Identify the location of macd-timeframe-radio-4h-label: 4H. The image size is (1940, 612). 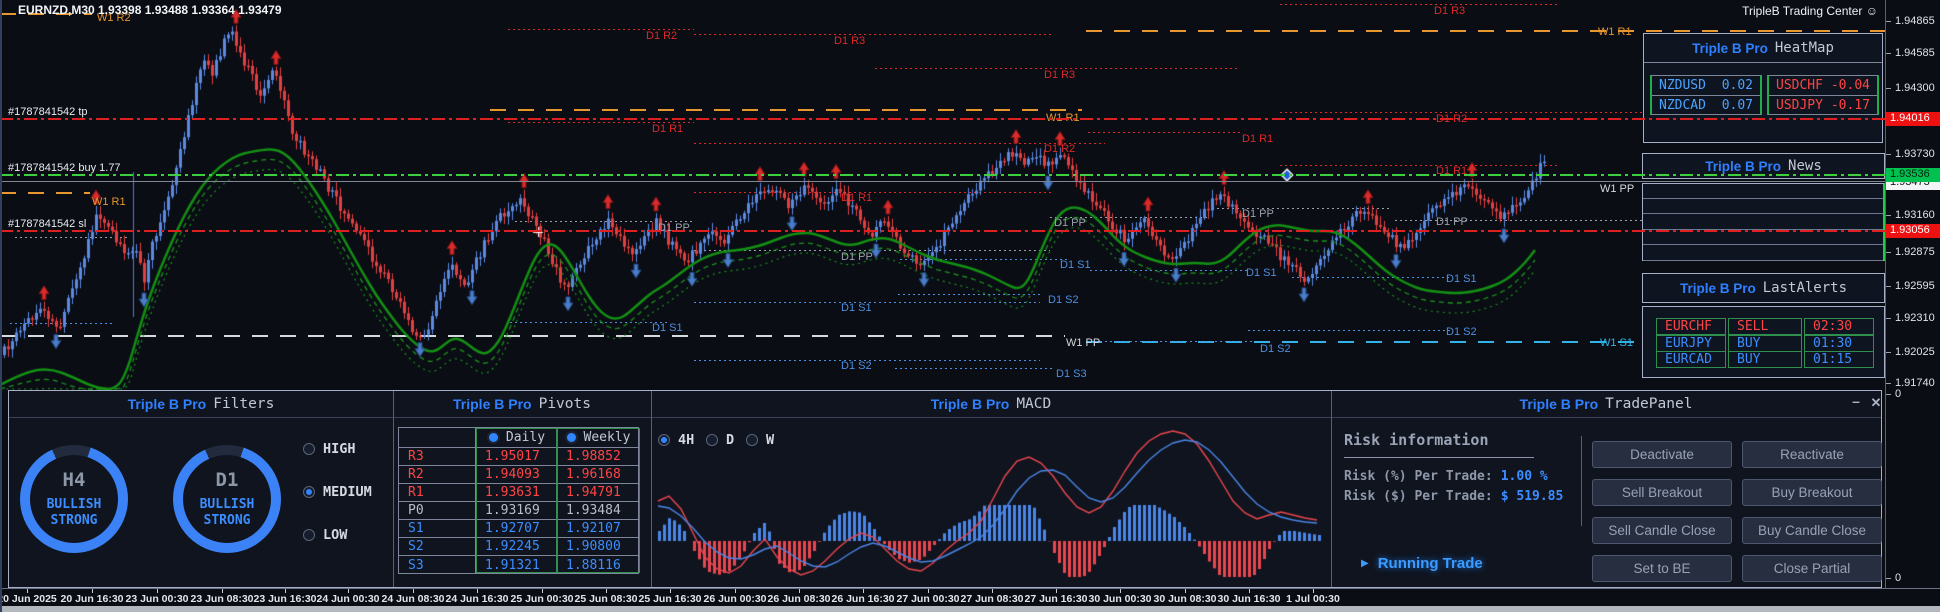
(686, 440).